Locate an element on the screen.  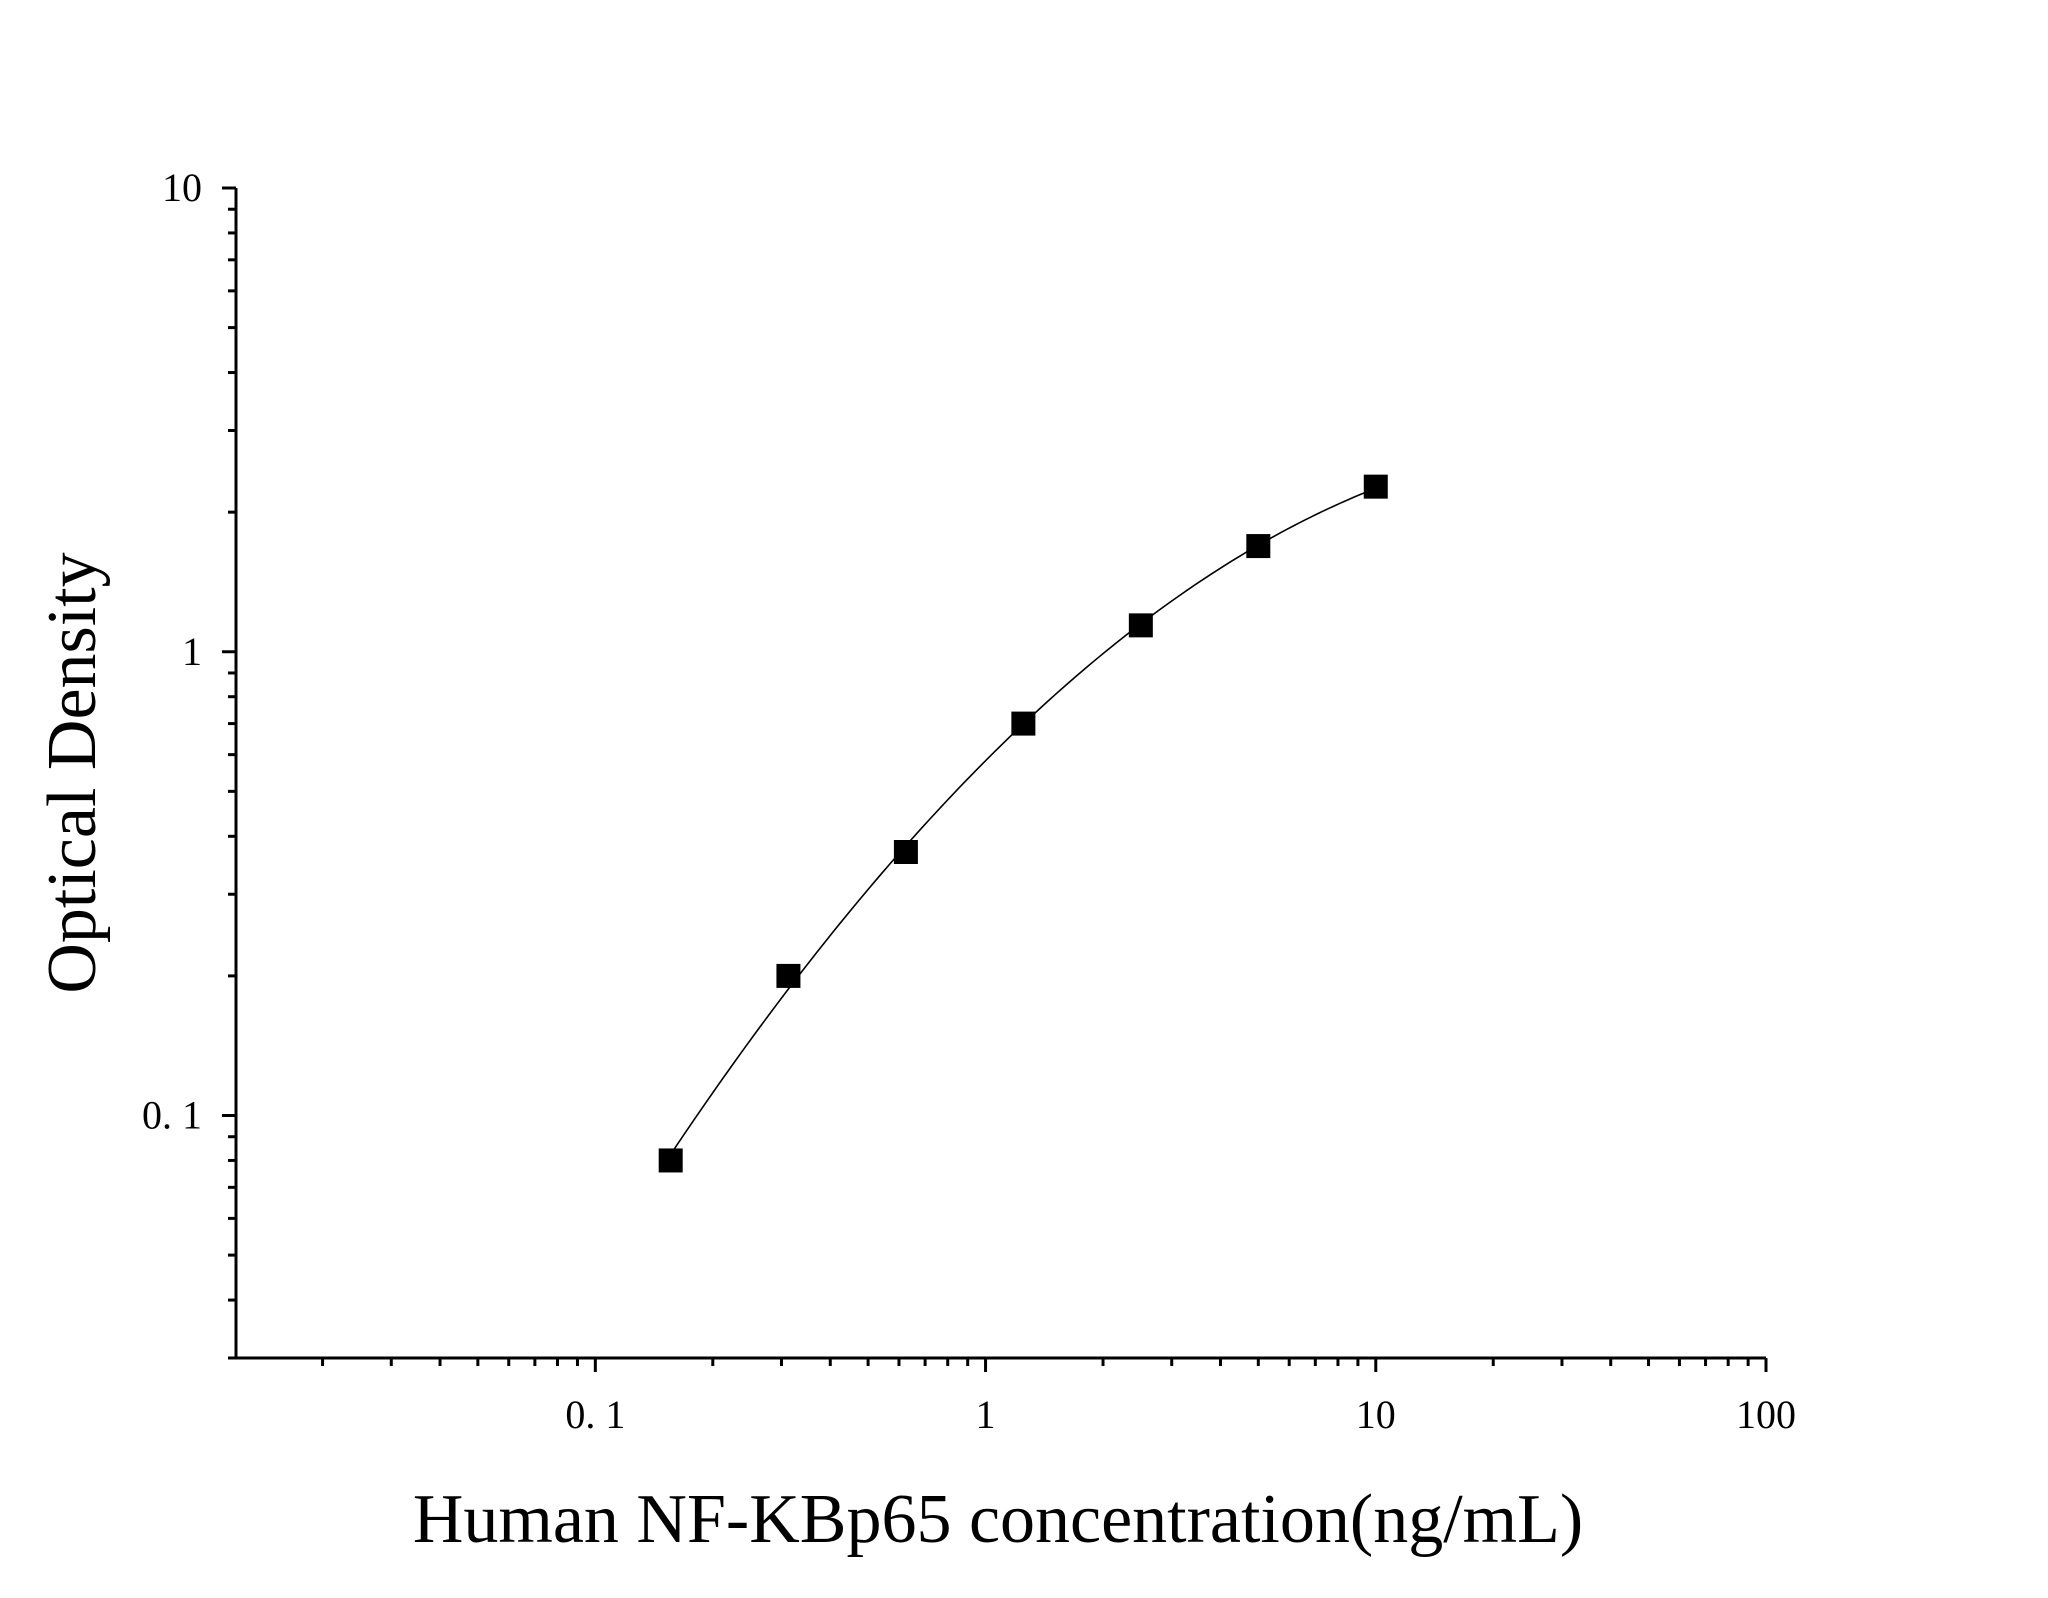
x-tick-label: 10 is located at coordinates (1376, 1414).